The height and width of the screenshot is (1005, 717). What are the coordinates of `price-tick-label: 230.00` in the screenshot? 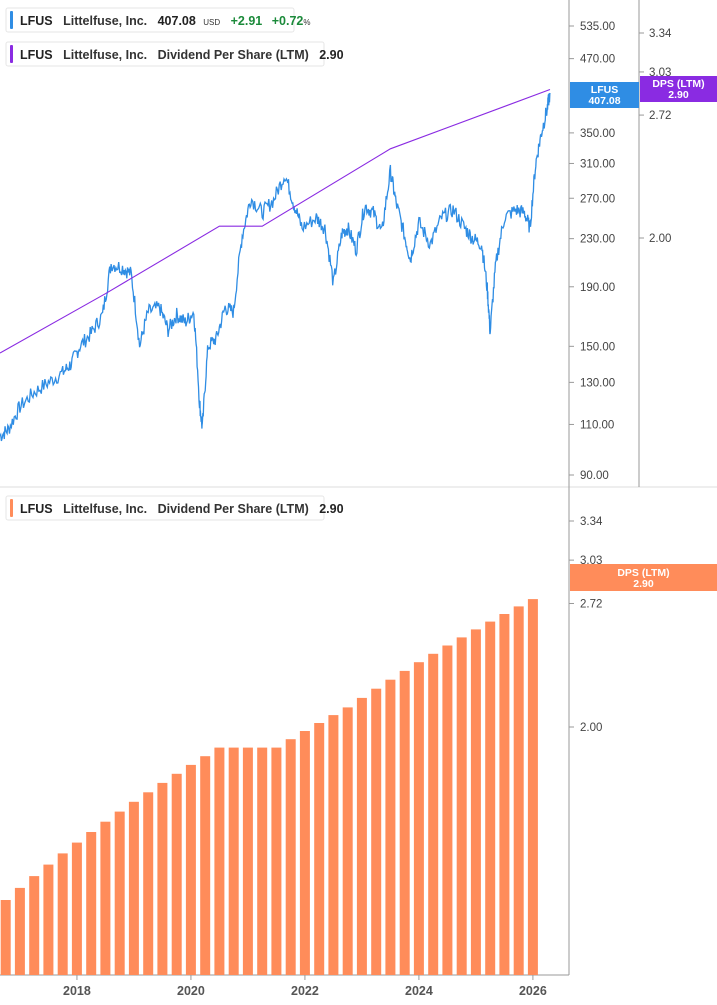 It's located at (597, 240).